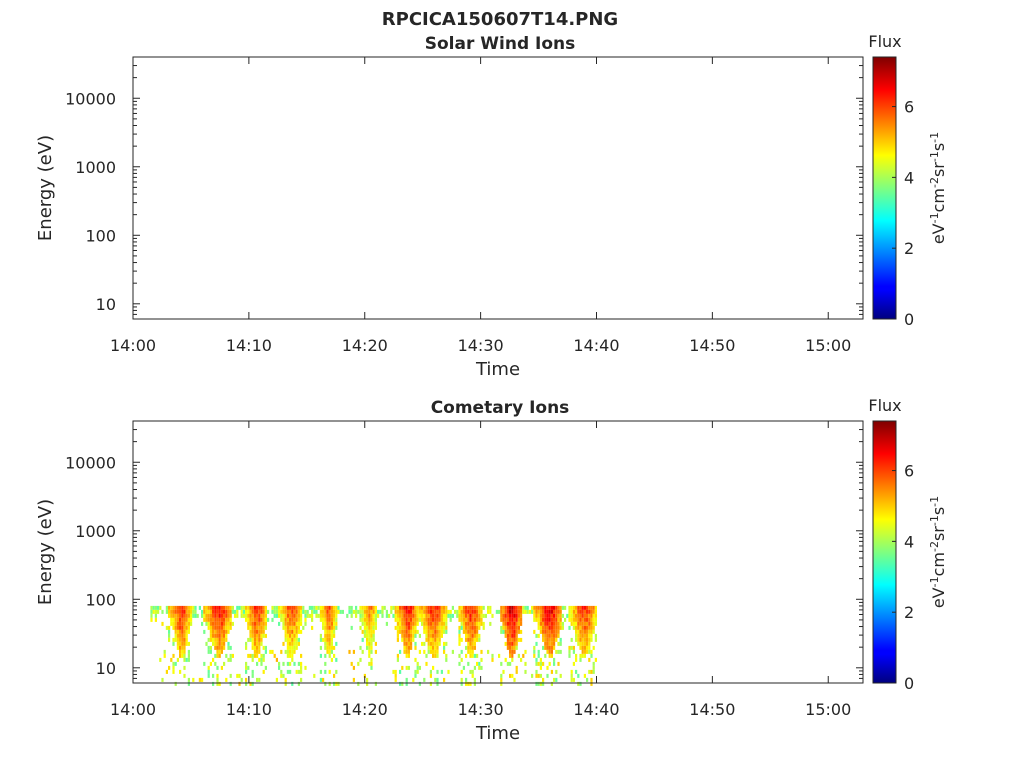 This screenshot has width=1024, height=768. Describe the element at coordinates (909, 612) in the screenshot. I see `colorbar-tick-label: 2` at that location.